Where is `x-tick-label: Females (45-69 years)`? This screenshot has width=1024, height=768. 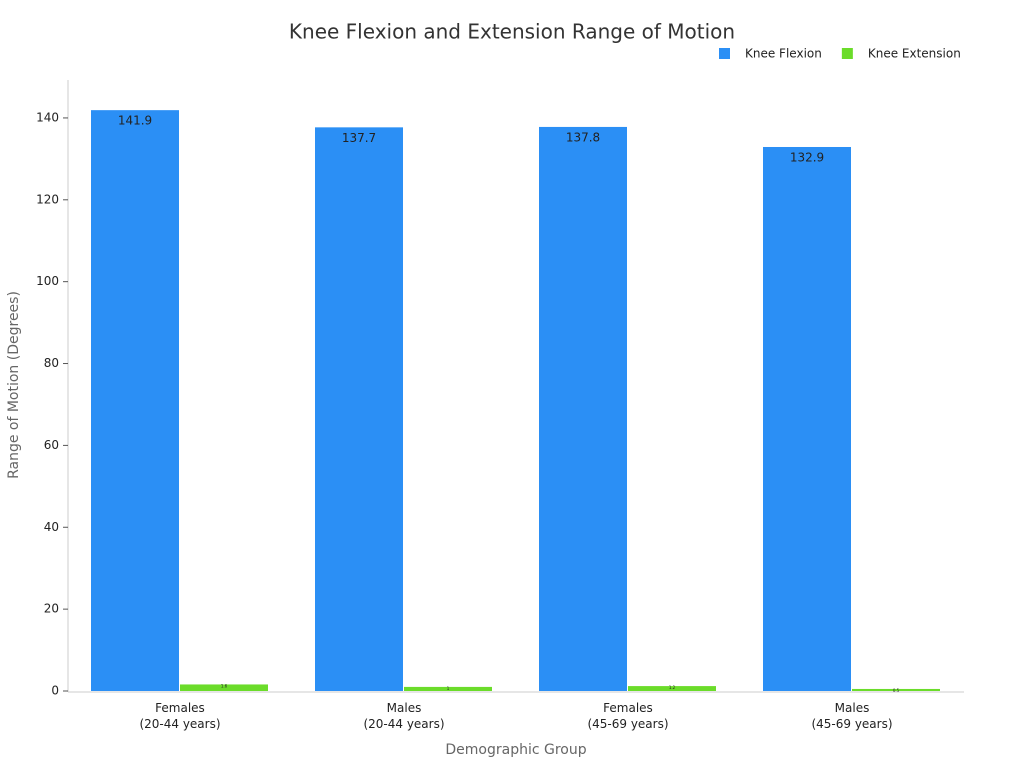 x-tick-label: Females (45-69 years) is located at coordinates (627, 716).